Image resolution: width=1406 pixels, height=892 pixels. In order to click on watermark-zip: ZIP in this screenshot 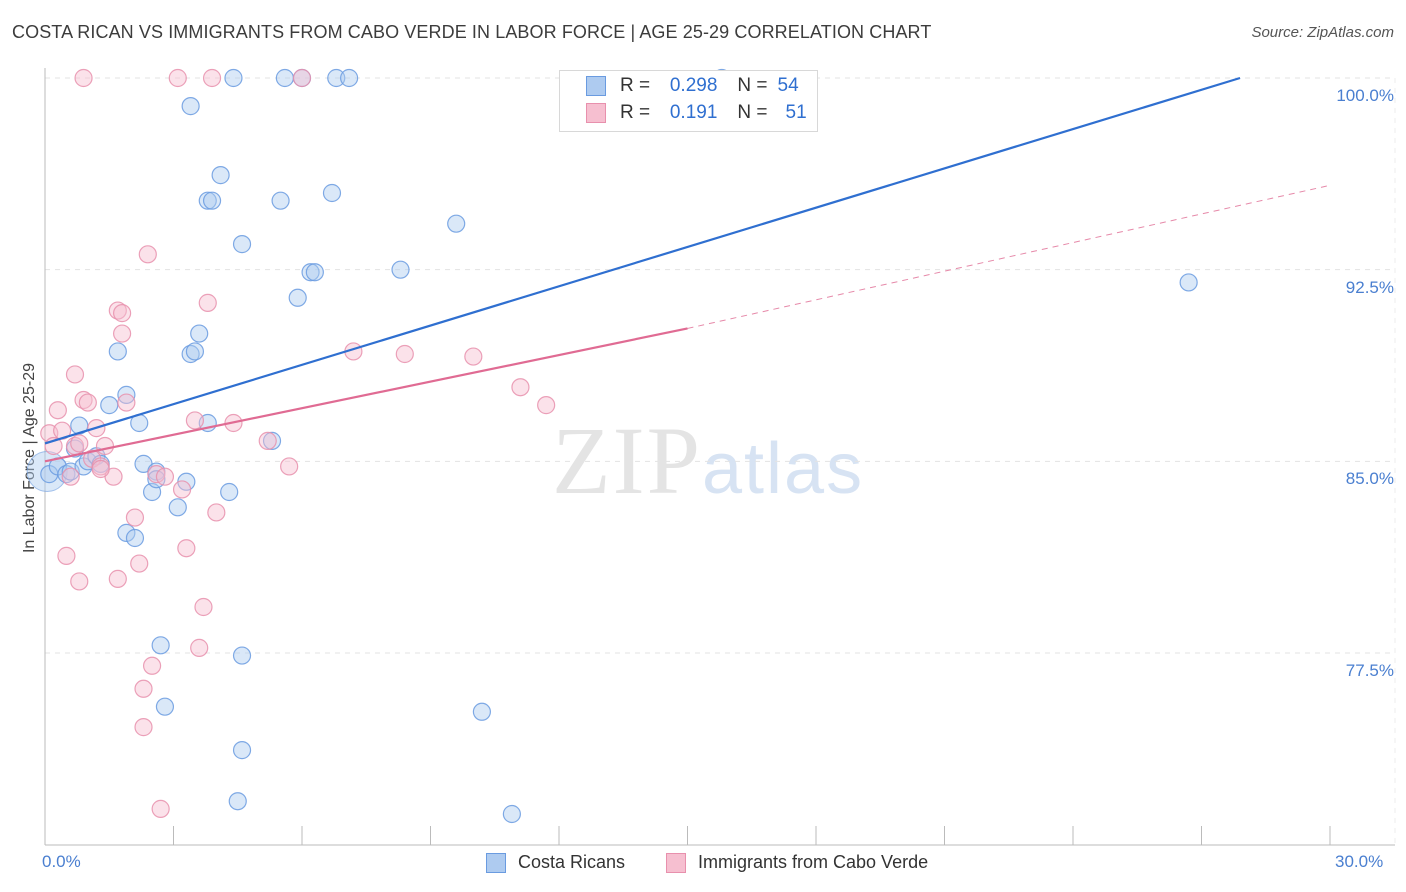, I will do `click(627, 460)`.